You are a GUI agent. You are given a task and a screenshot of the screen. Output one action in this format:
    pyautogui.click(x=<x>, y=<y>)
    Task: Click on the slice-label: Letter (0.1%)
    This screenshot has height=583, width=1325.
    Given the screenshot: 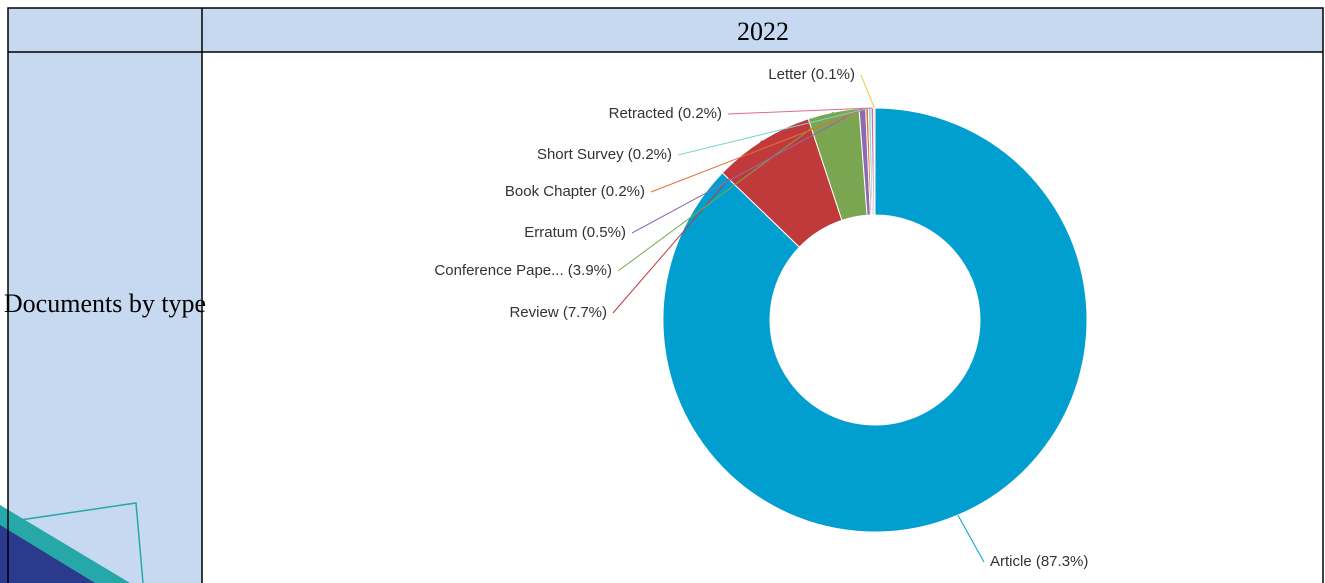 What is the action you would take?
    pyautogui.click(x=811, y=74)
    